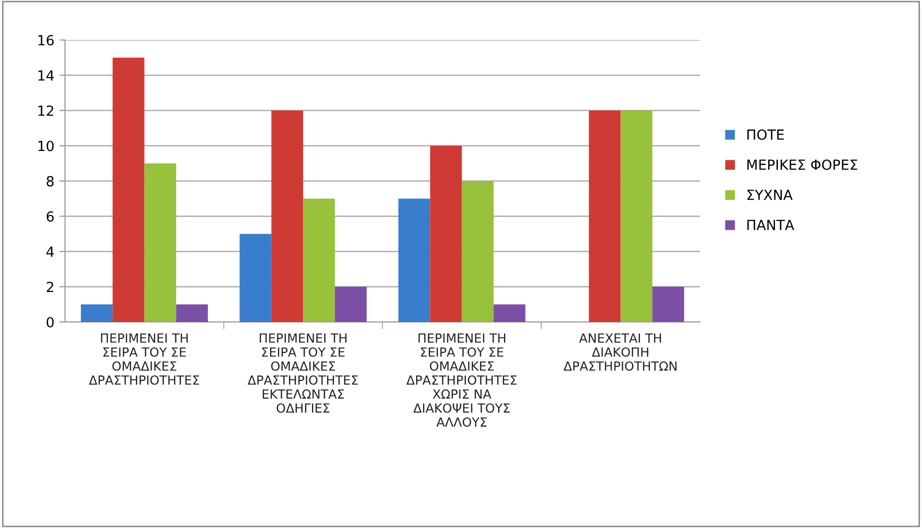  What do you see at coordinates (144, 359) in the screenshot?
I see `x-tick-label: ΠΕΡΙΜΕΝΕΙ ΤΗ ΣΕΙΡΑ ΤΟΥ ΣΕ ΟΜΑΔΙΚΕΣ ΔΡΑΣΤΗΡΙΟΤΗΤΕΣ` at bounding box center [144, 359].